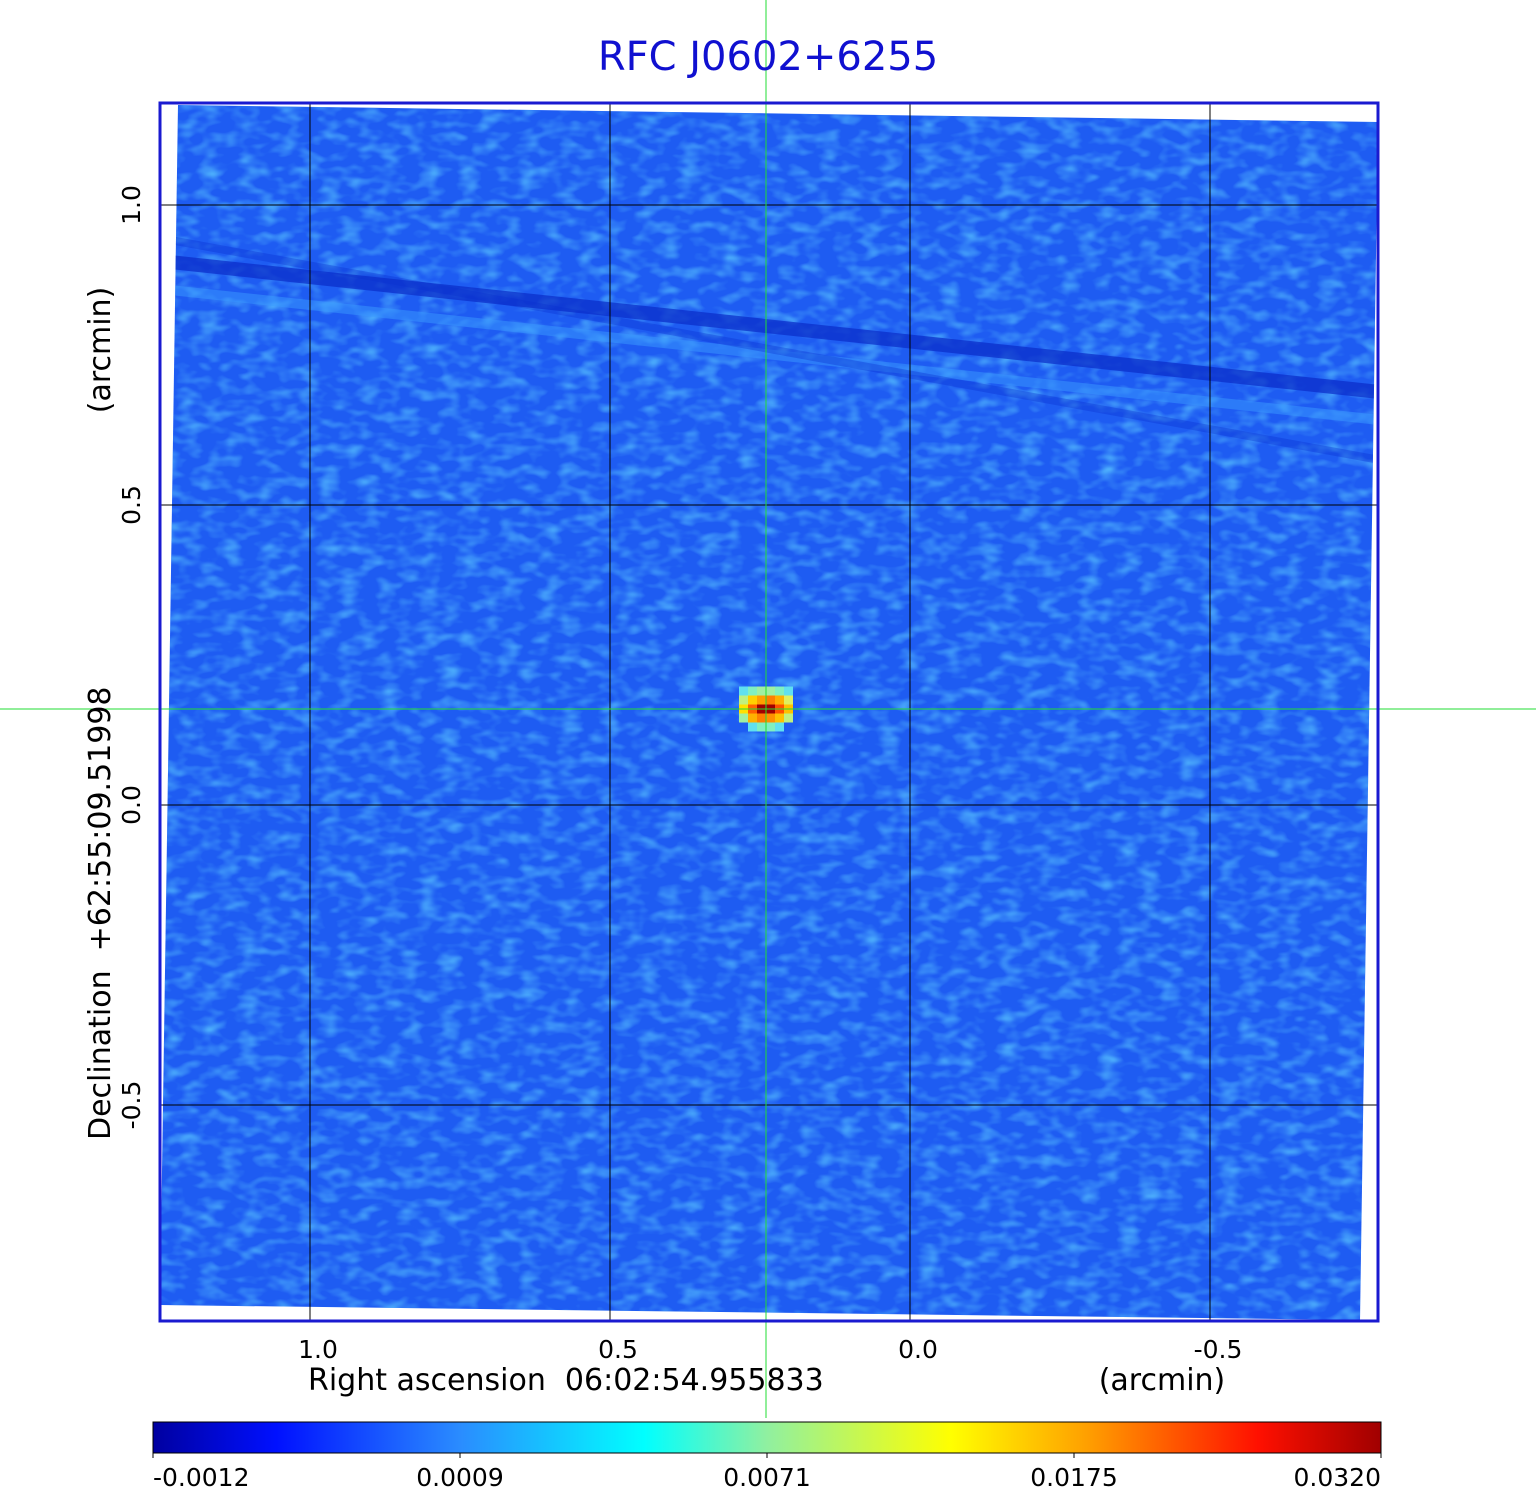 The width and height of the screenshot is (1536, 1511). I want to click on colorbar-tick-label: -0.0012, so click(201, 1477).